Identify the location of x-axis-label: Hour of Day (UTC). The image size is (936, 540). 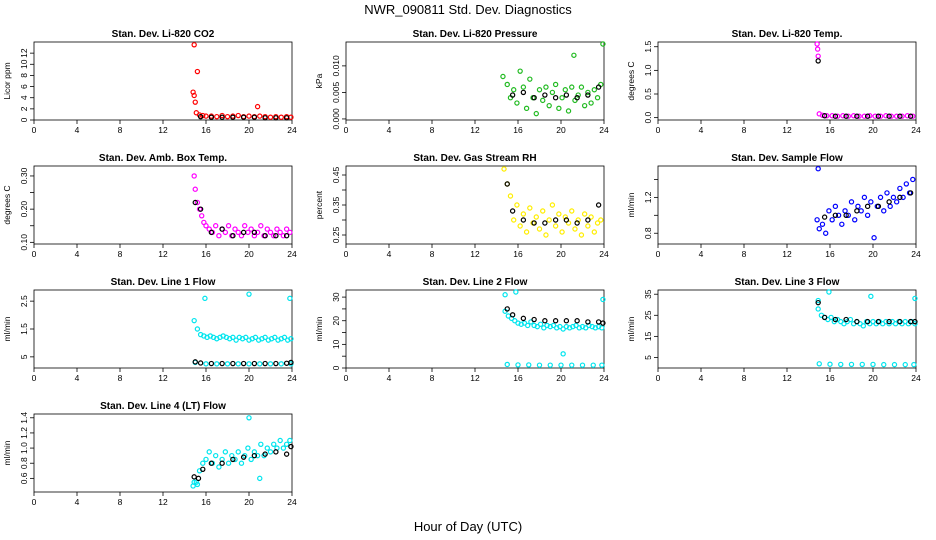
(468, 526).